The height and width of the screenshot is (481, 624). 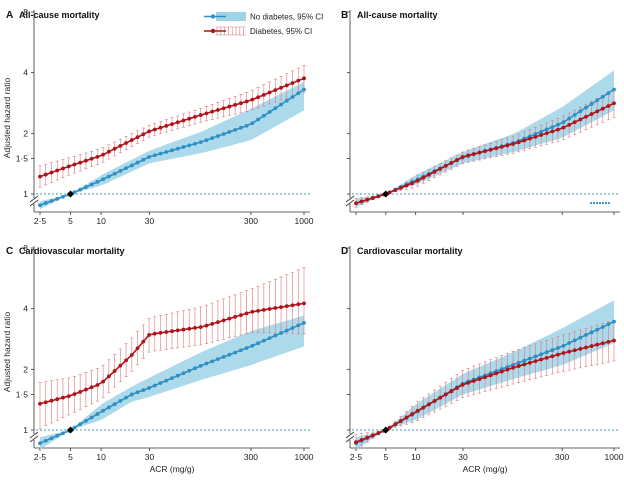 What do you see at coordinates (25, 309) in the screenshot?
I see `panel-c-y-tick-label: 4` at bounding box center [25, 309].